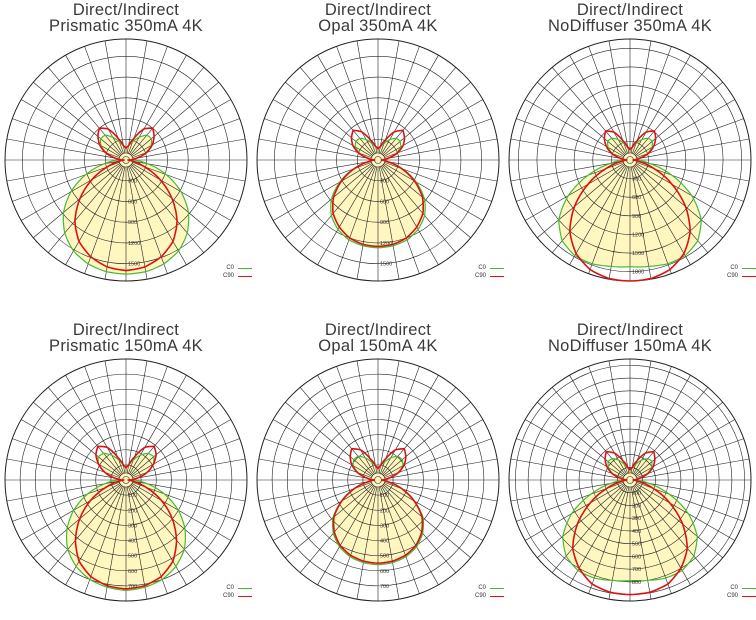 The image size is (756, 620). I want to click on legend: C0 C90, so click(483, 272).